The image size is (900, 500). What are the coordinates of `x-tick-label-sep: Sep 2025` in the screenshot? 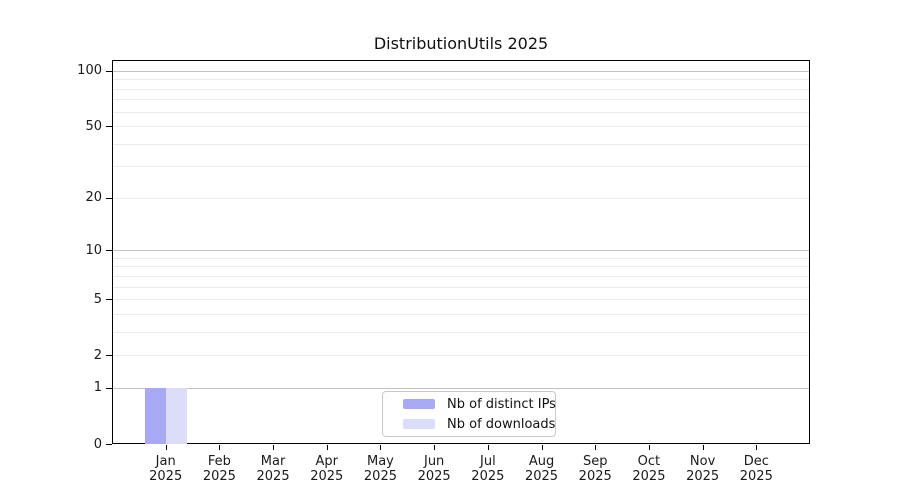 It's located at (595, 469).